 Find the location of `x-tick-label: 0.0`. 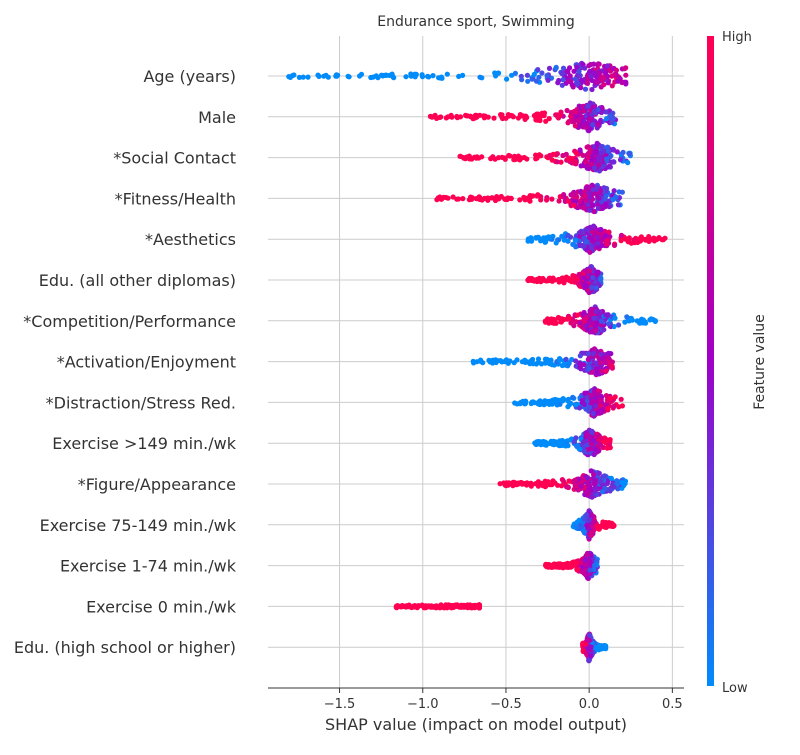

x-tick-label: 0.0 is located at coordinates (589, 704).